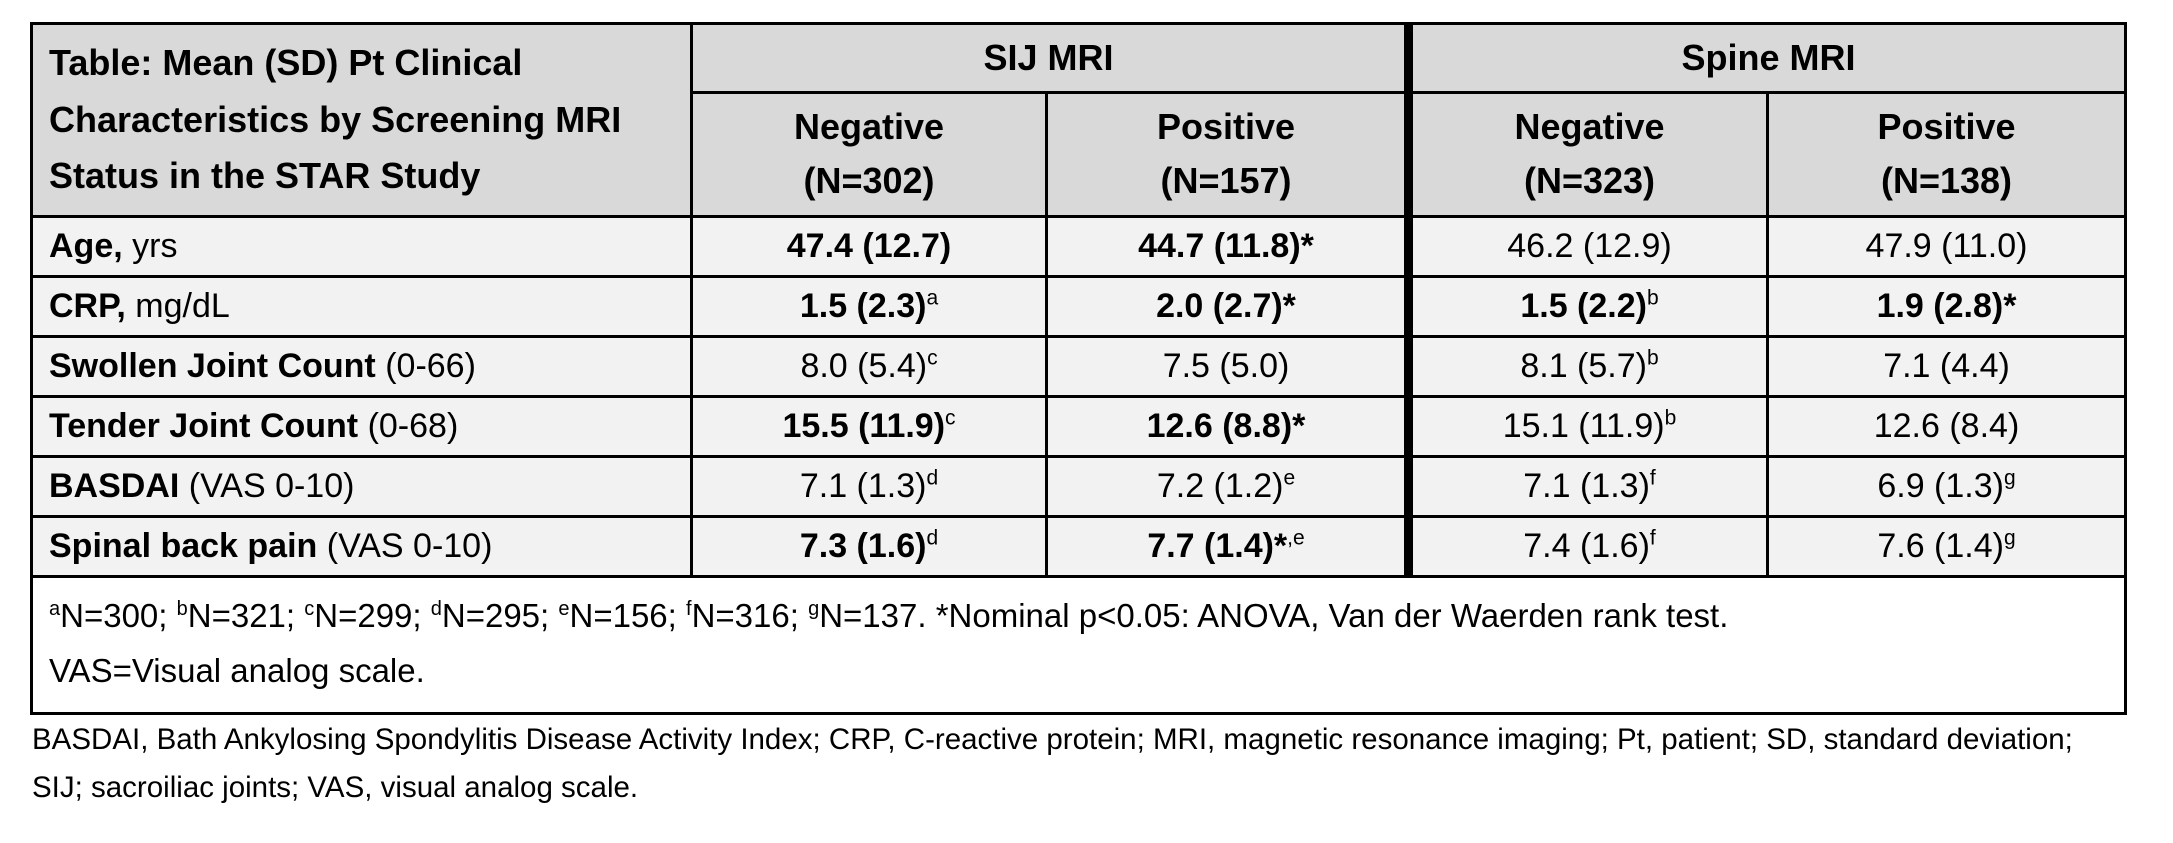 This screenshot has width=2173, height=843. I want to click on footnote-text: N=321;, so click(246, 615).